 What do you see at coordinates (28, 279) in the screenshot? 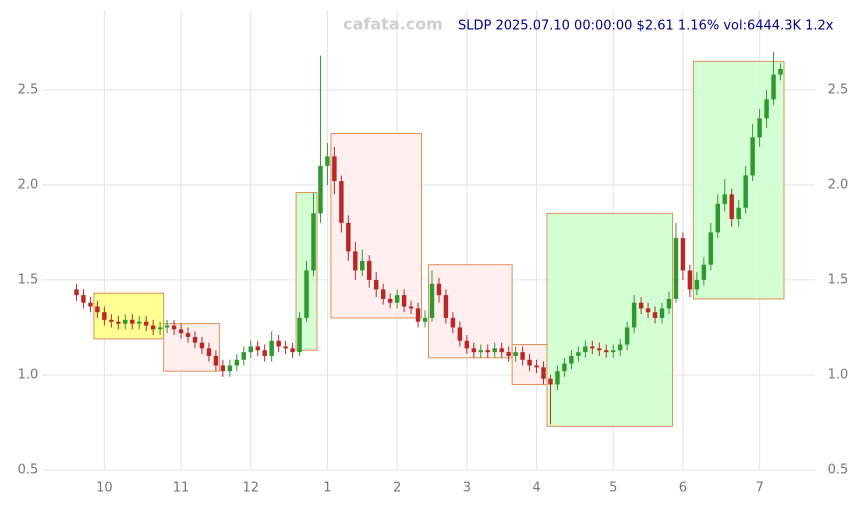
I see `y-tick-label: 1.5` at bounding box center [28, 279].